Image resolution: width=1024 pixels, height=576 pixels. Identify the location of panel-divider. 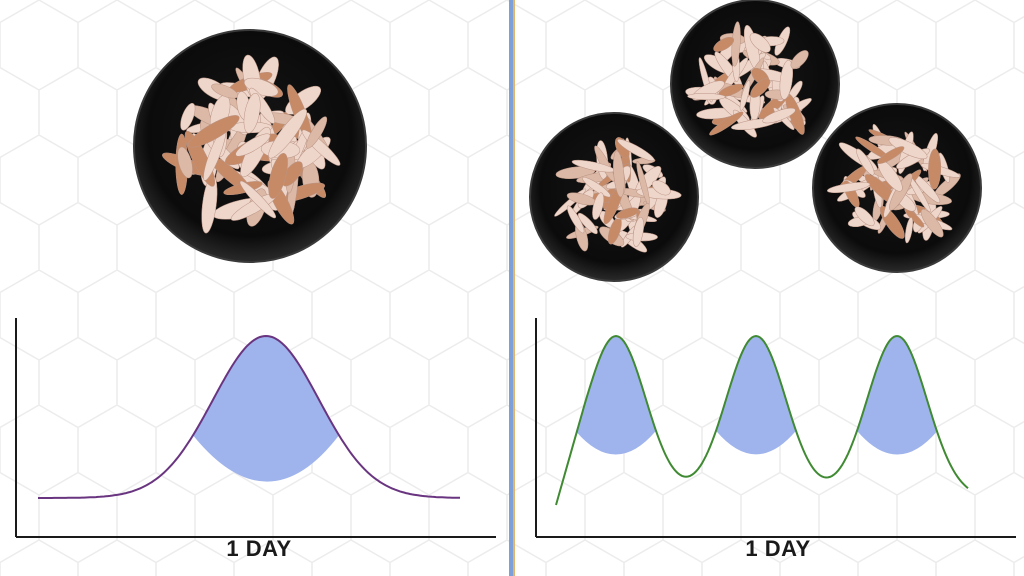
(512, 288).